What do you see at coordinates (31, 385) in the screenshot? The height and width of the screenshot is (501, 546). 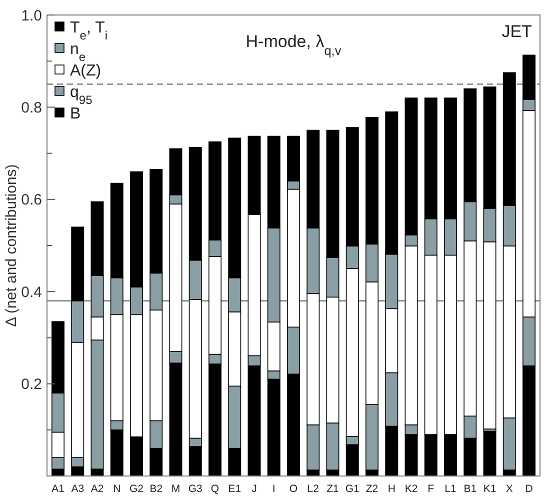 I see `y-tick-label: 0.2` at bounding box center [31, 385].